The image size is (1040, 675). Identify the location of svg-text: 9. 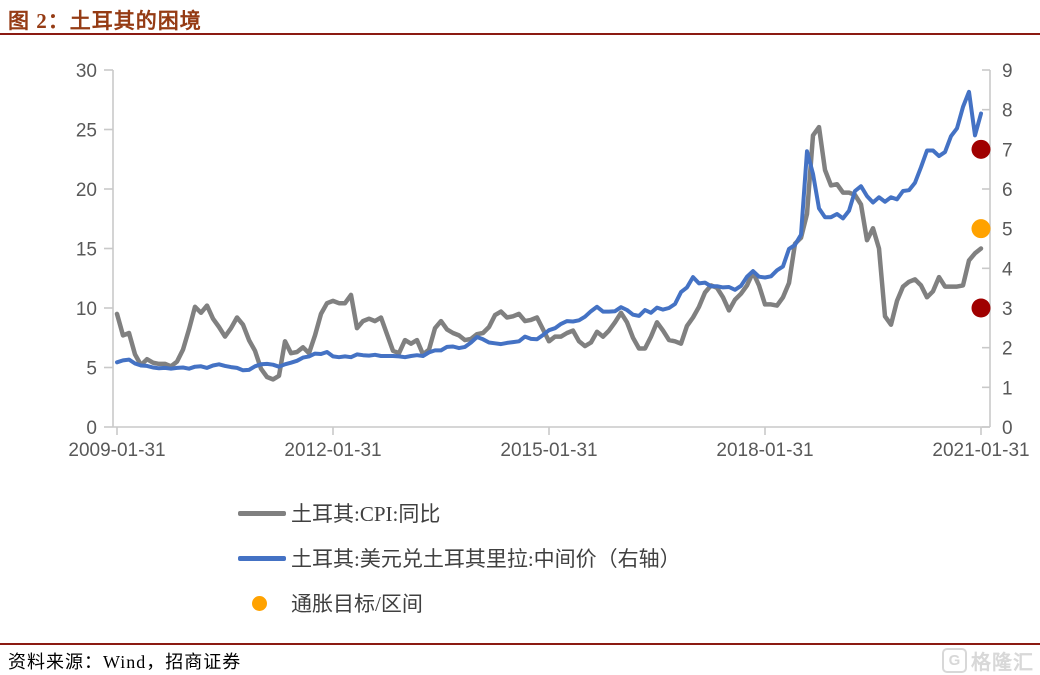
(1007, 71).